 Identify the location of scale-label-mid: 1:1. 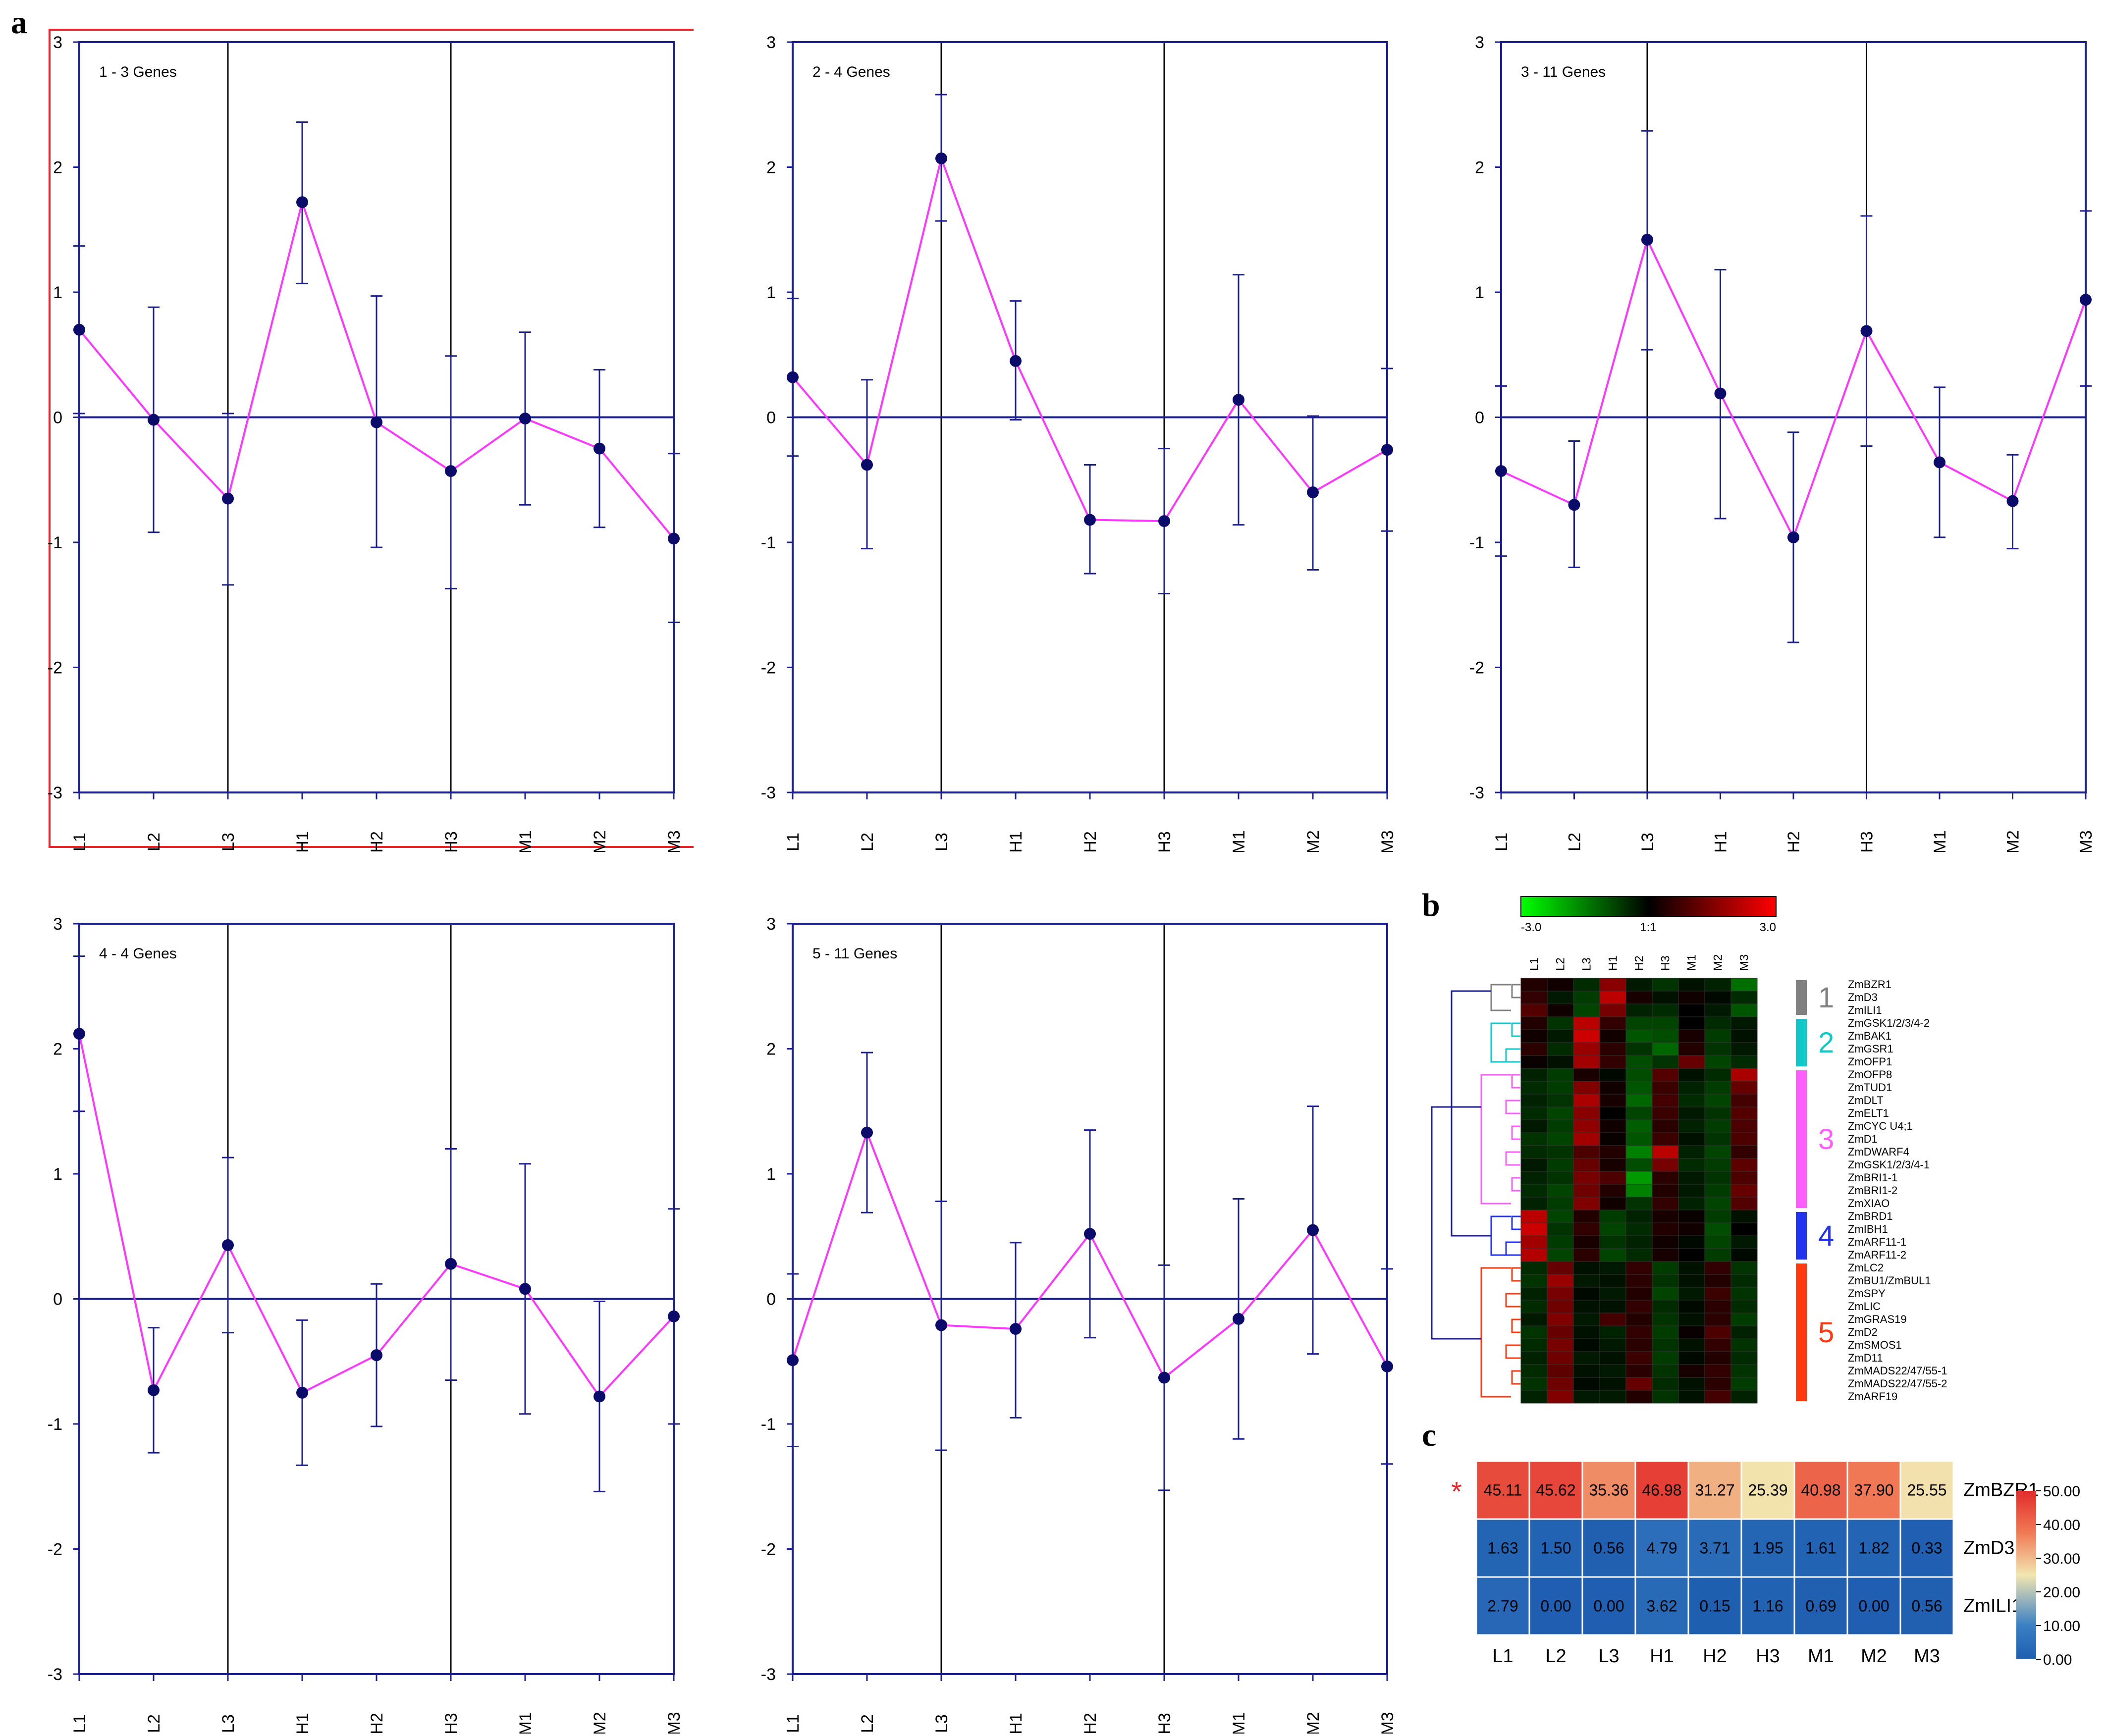
(1648, 927).